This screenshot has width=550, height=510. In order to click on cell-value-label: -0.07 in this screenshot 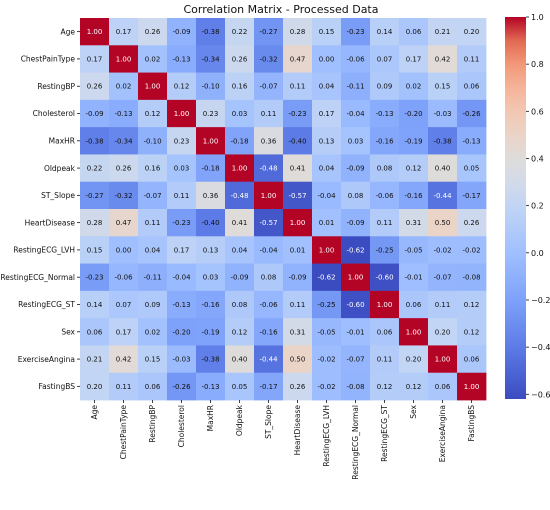, I will do `click(152, 196)`.